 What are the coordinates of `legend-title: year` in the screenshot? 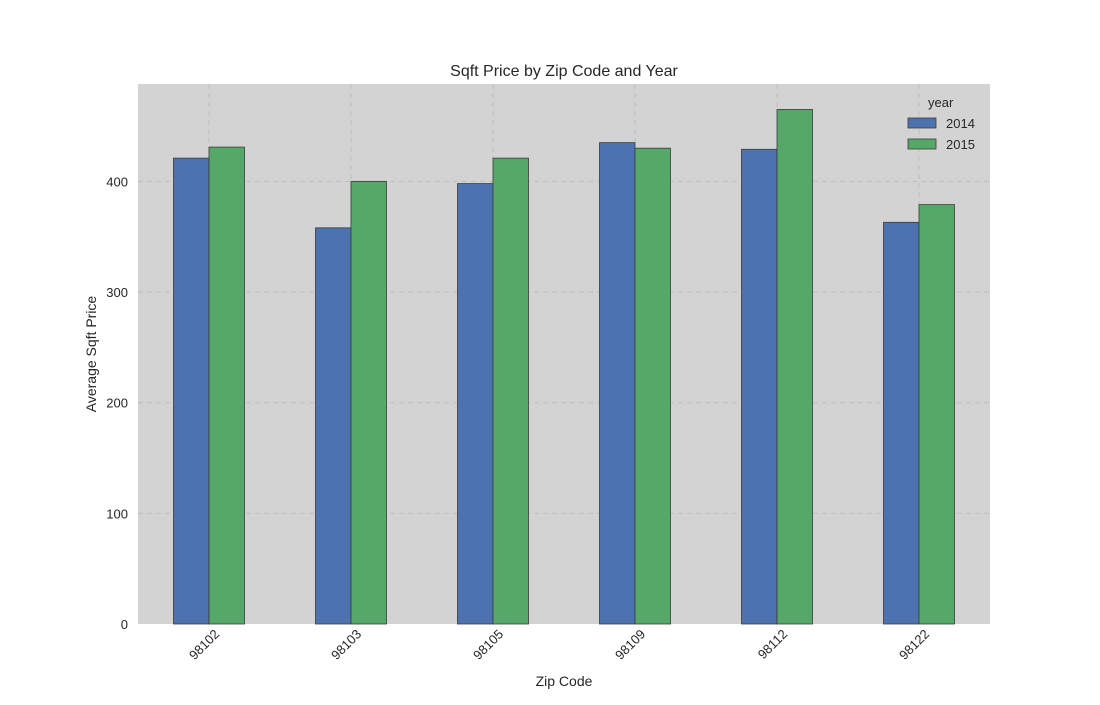 It's located at (941, 102).